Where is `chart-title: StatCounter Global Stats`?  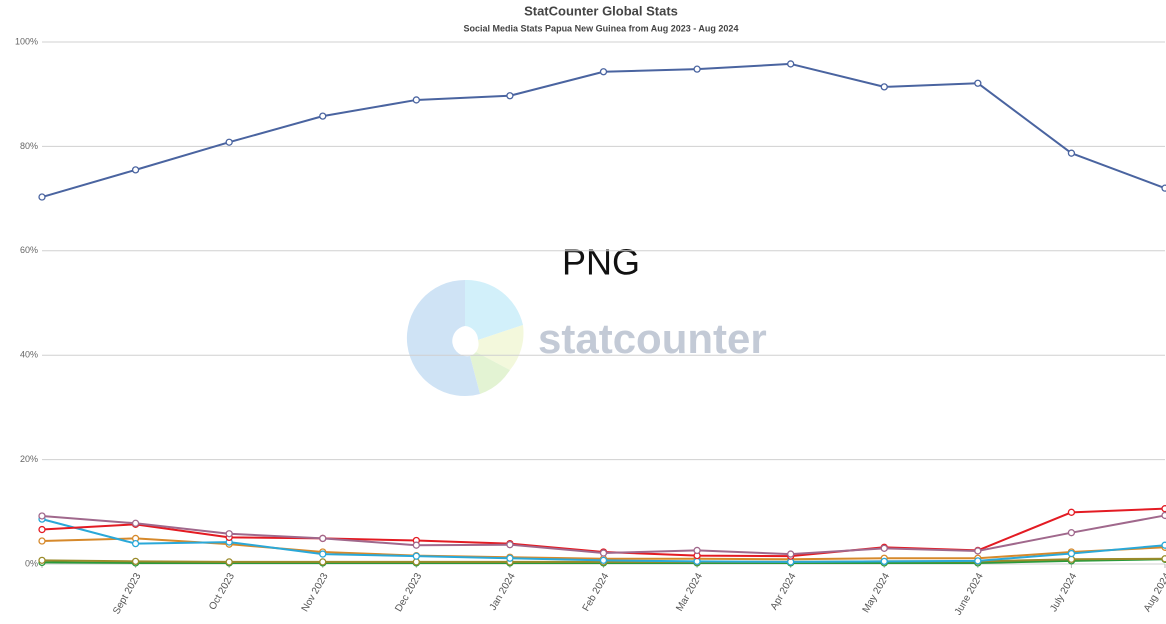 chart-title: StatCounter Global Stats is located at coordinates (601, 10).